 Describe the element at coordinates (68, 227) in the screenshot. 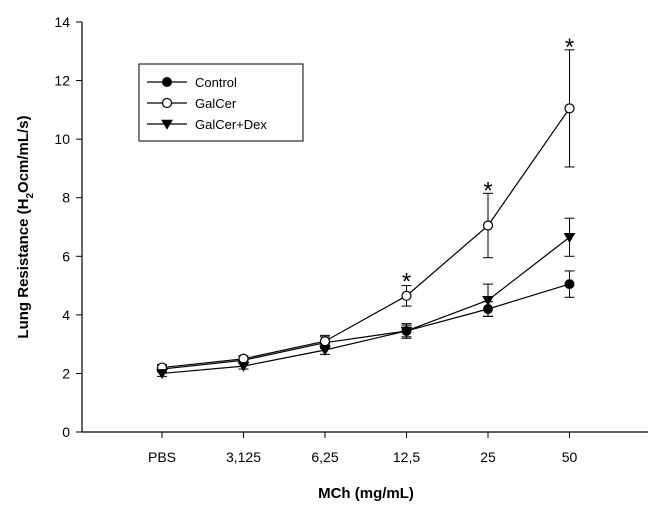

I see `y-axis-ticks: 0 2 4 6 8 10 12 14` at that location.